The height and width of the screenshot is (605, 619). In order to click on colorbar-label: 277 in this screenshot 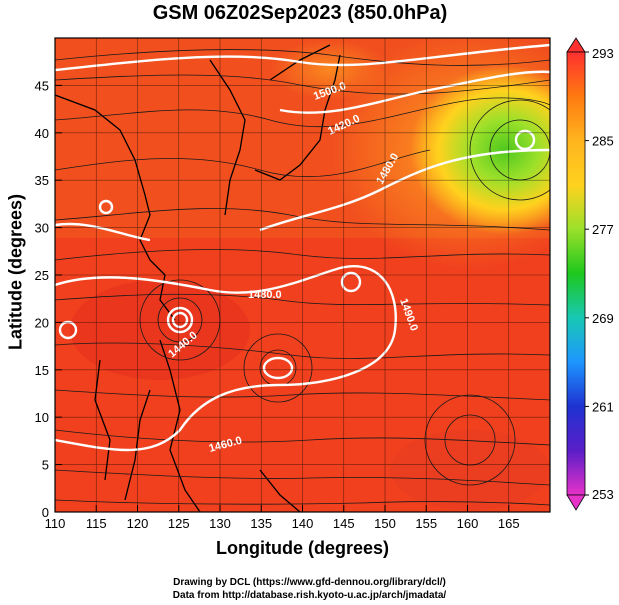, I will do `click(603, 229)`.